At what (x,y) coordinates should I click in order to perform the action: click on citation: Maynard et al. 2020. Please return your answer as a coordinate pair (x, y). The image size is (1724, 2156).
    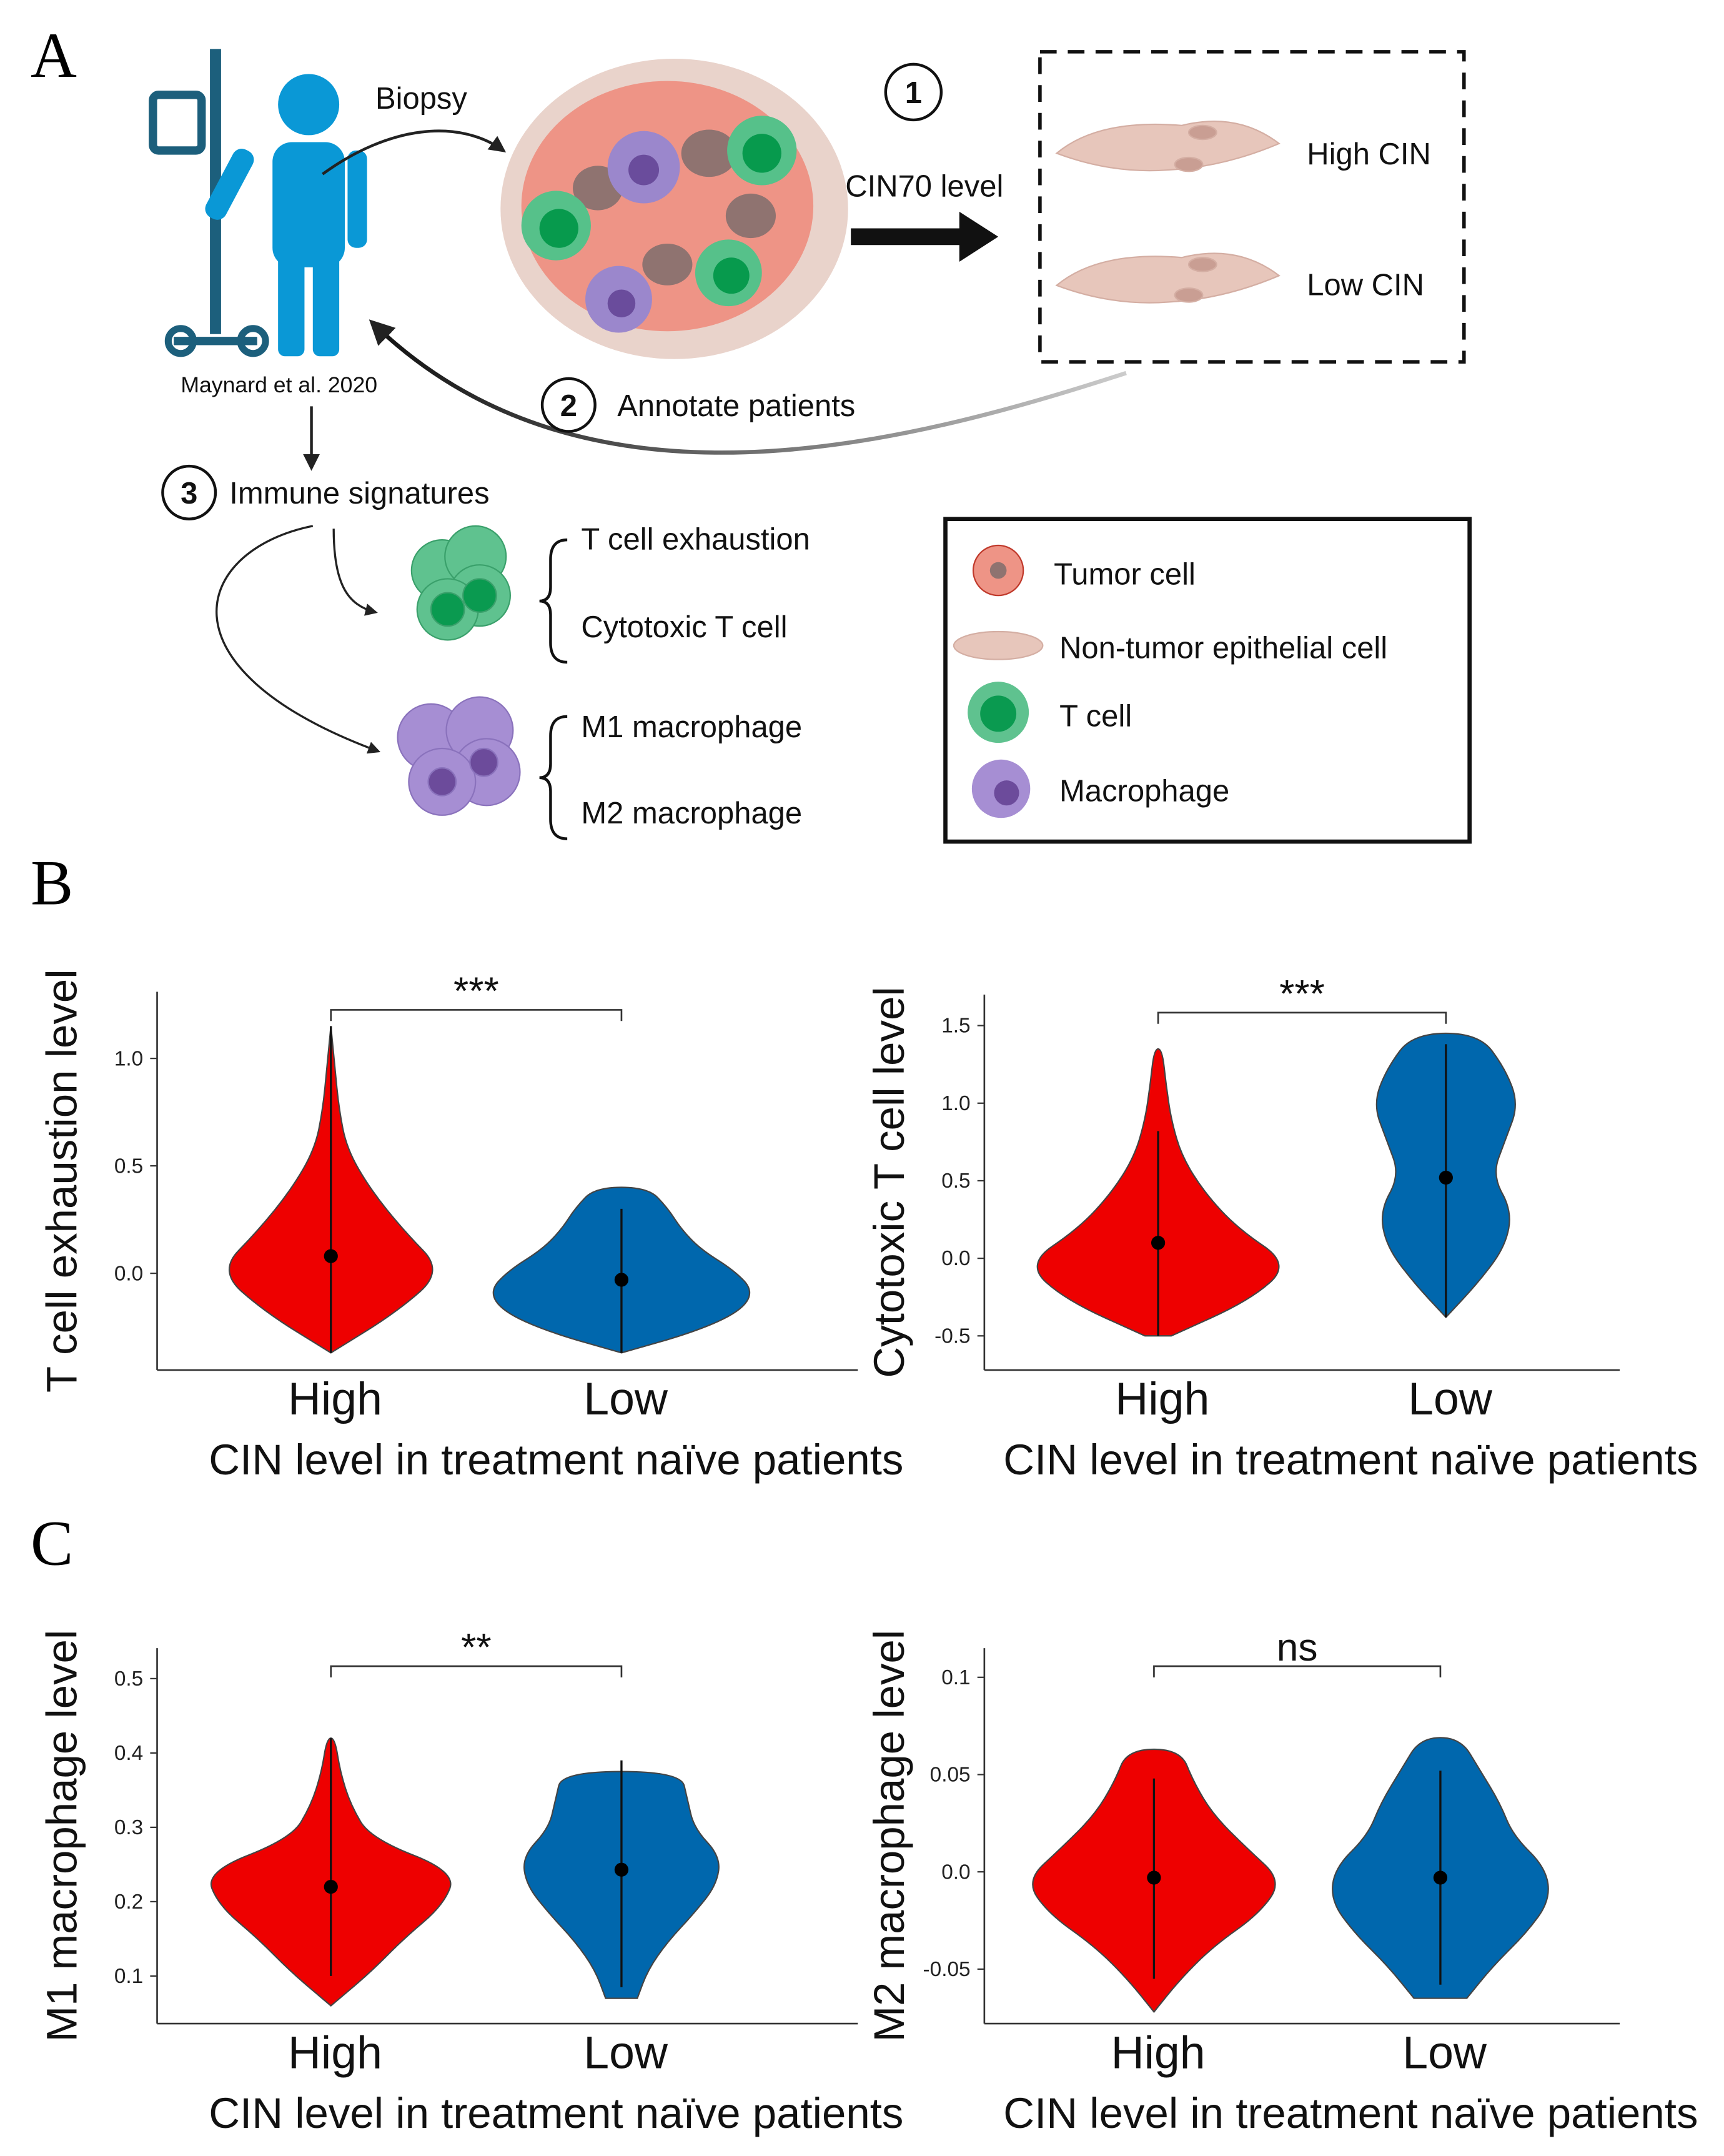
    Looking at the image, I should click on (279, 385).